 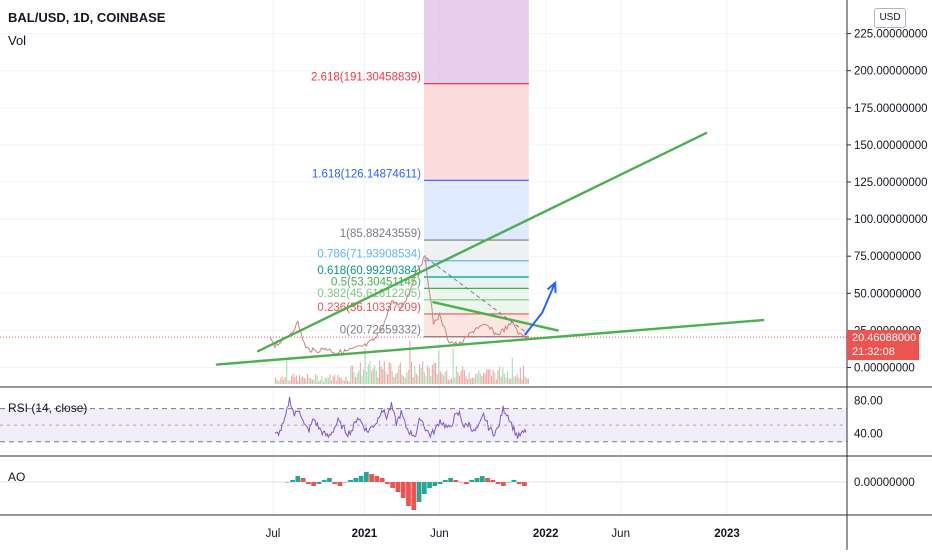 What do you see at coordinates (891, 183) in the screenshot?
I see `price-tick-label: 125.00000000` at bounding box center [891, 183].